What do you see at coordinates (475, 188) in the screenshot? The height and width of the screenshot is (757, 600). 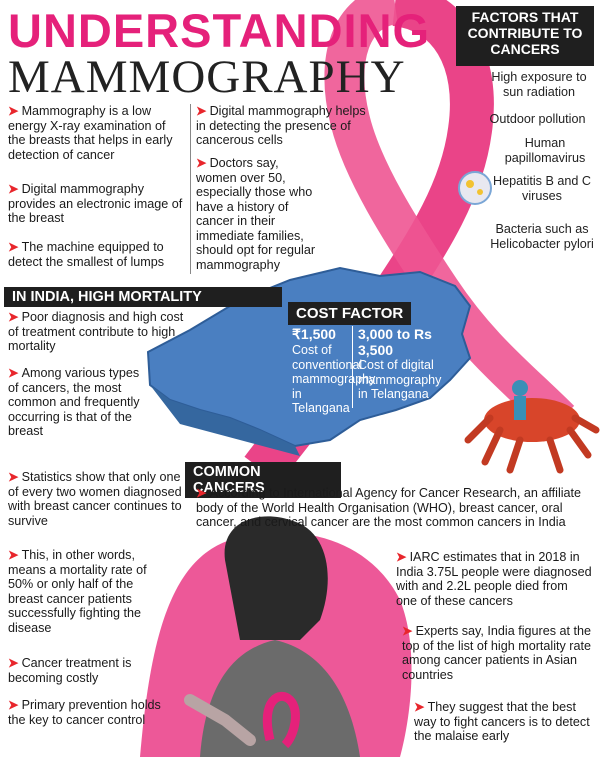 I see `virus-icon` at bounding box center [475, 188].